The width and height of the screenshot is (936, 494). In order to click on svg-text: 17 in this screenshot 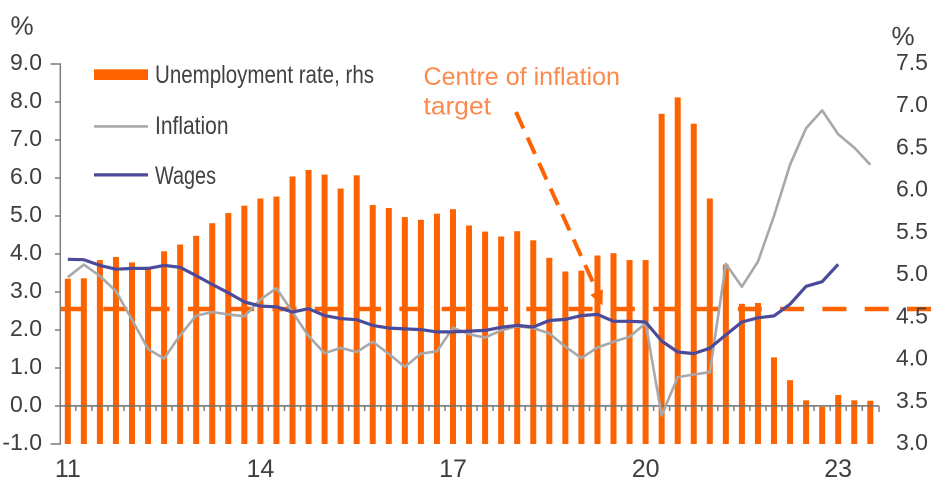, I will do `click(453, 469)`.